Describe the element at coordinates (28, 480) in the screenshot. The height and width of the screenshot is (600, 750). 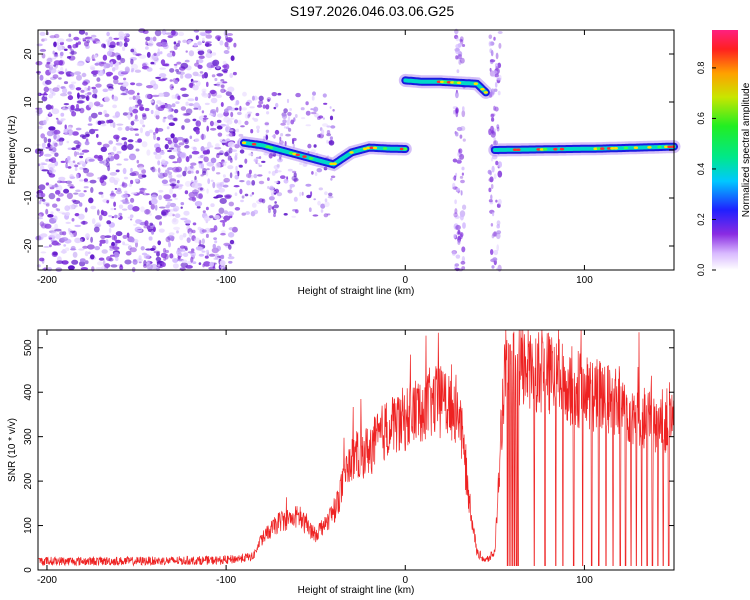
I see `y-tick-label: 200` at that location.